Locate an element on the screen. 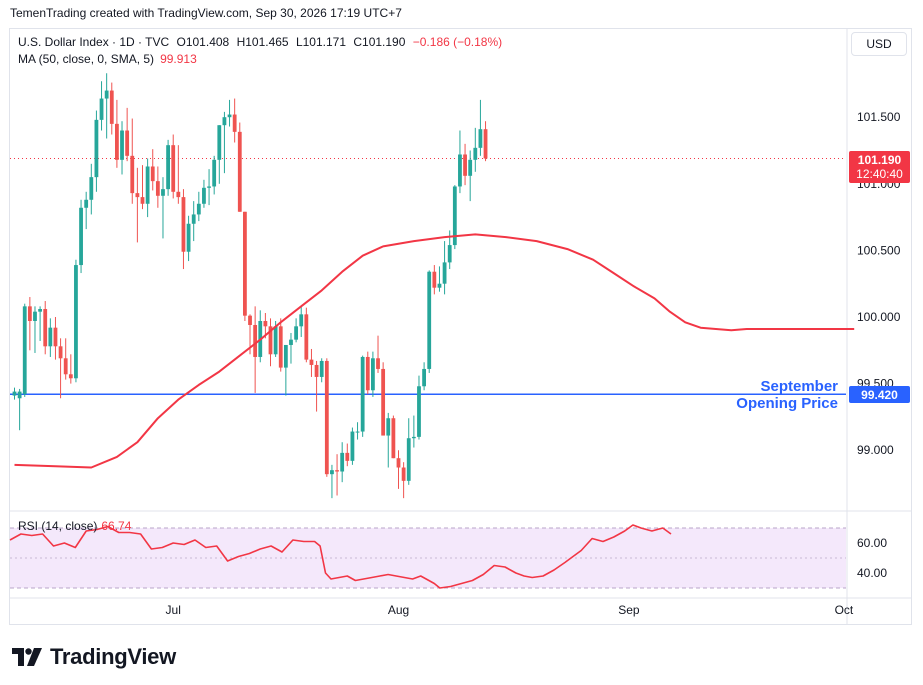  level-badge-text: 99.420 is located at coordinates (879, 395).